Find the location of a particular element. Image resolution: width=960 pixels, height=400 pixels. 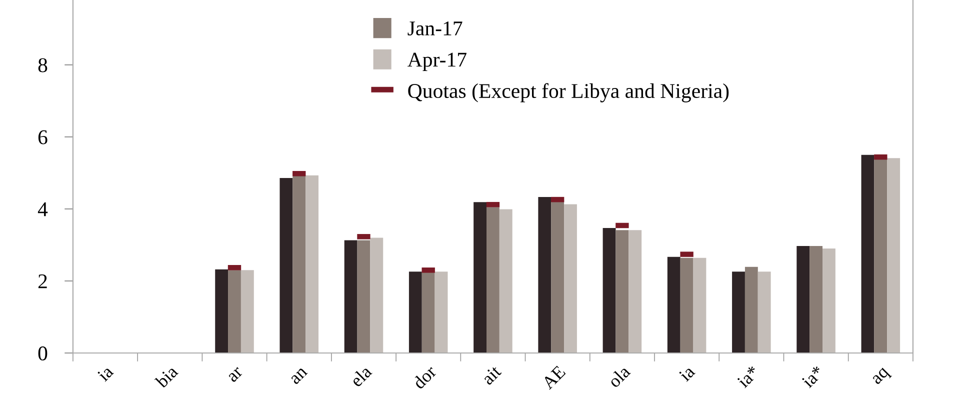

legend-label: Apr-17 is located at coordinates (437, 61).